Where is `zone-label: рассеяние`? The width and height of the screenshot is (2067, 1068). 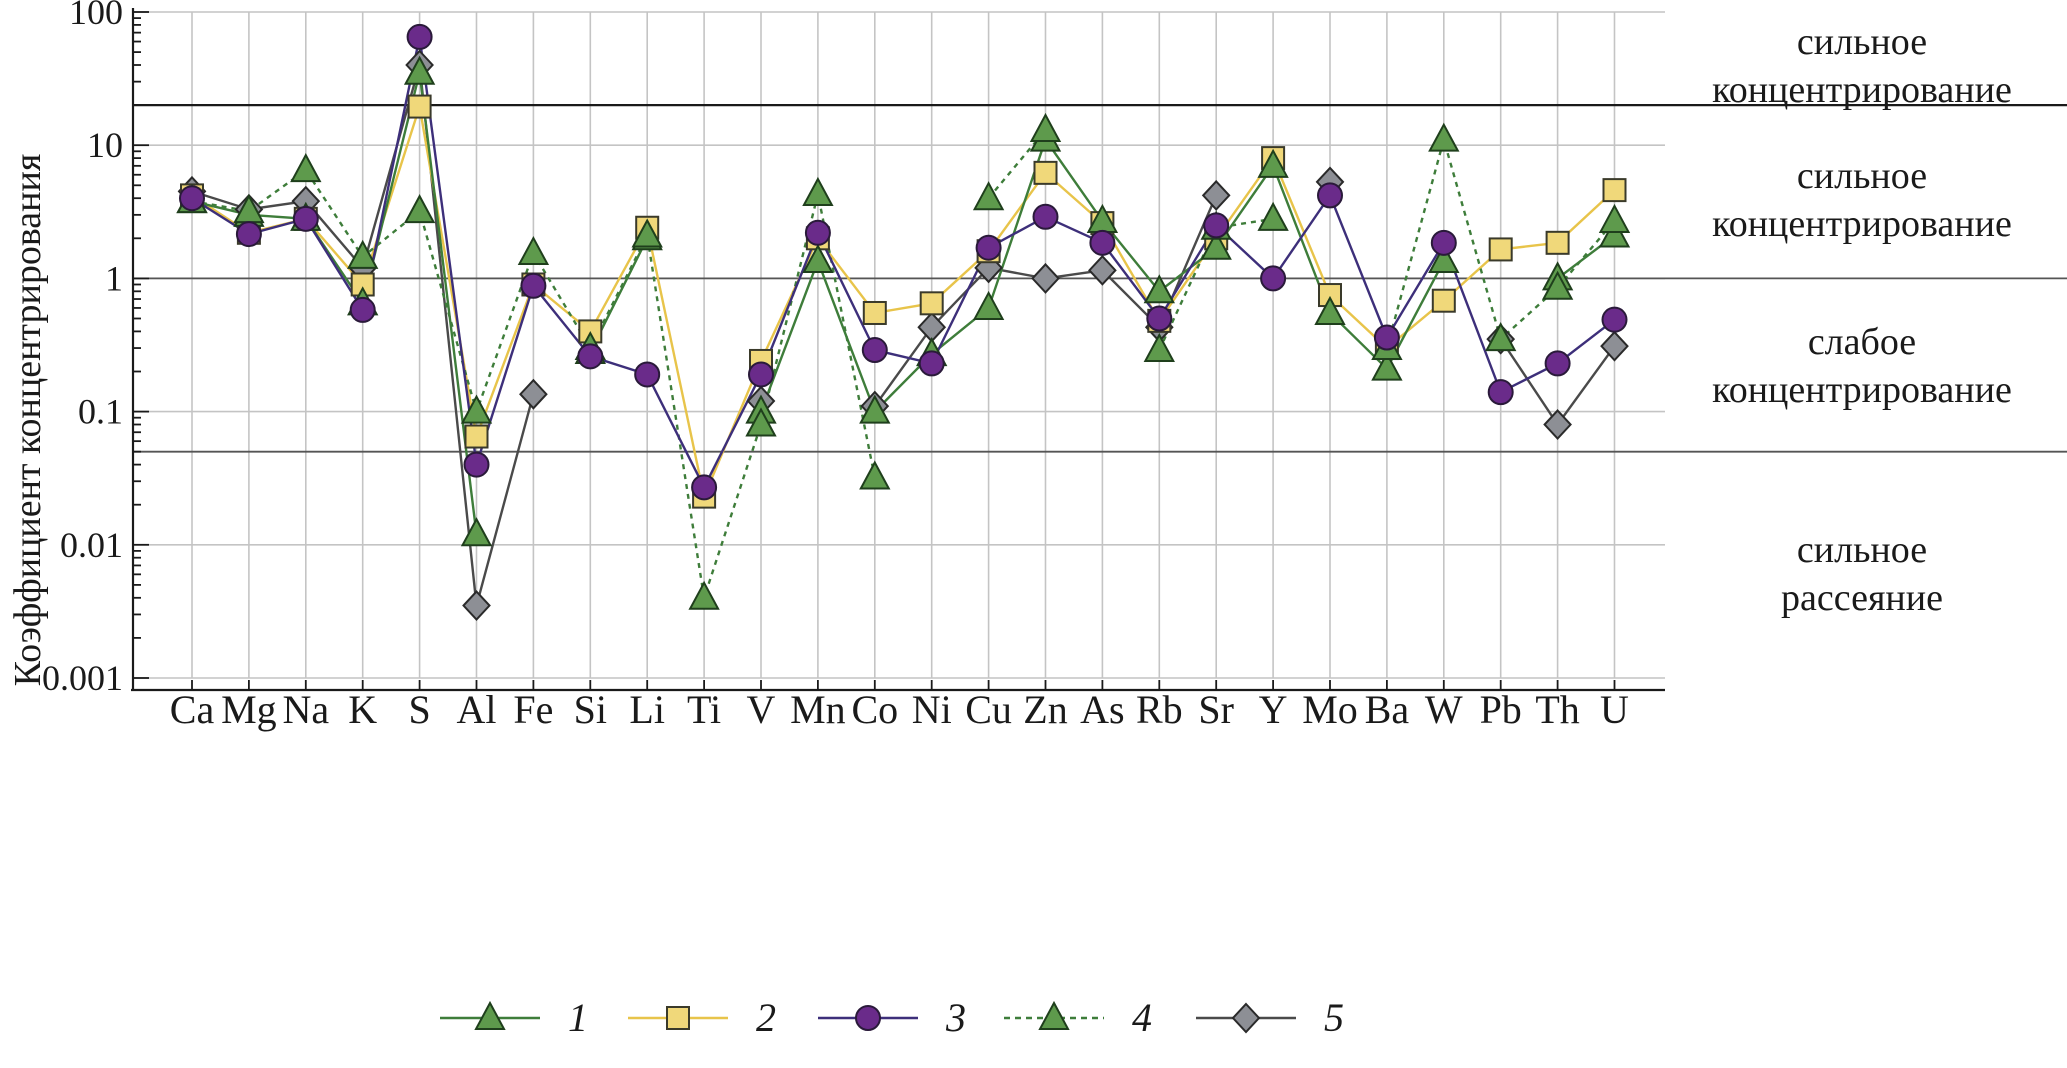
zone-label: рассеяние is located at coordinates (1862, 598).